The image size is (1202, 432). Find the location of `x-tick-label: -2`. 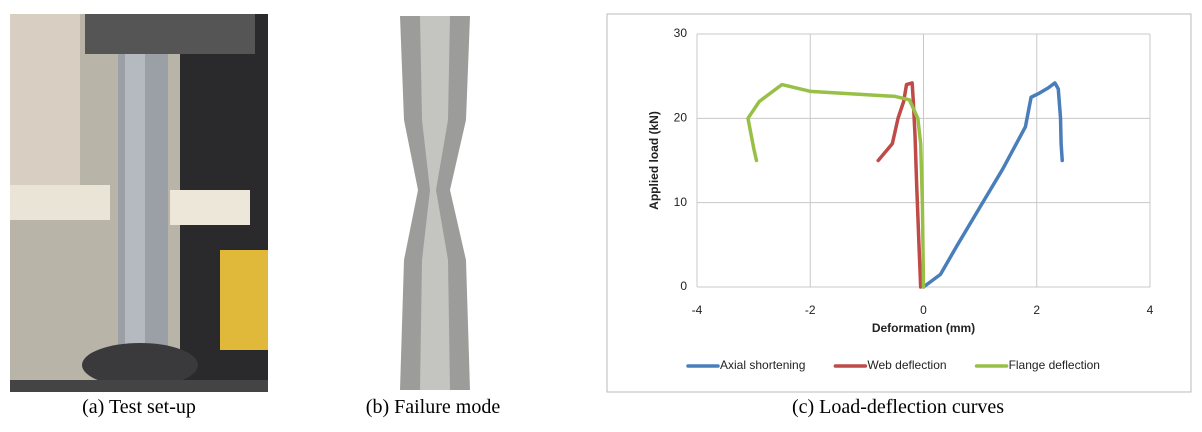

x-tick-label: -2 is located at coordinates (810, 310).